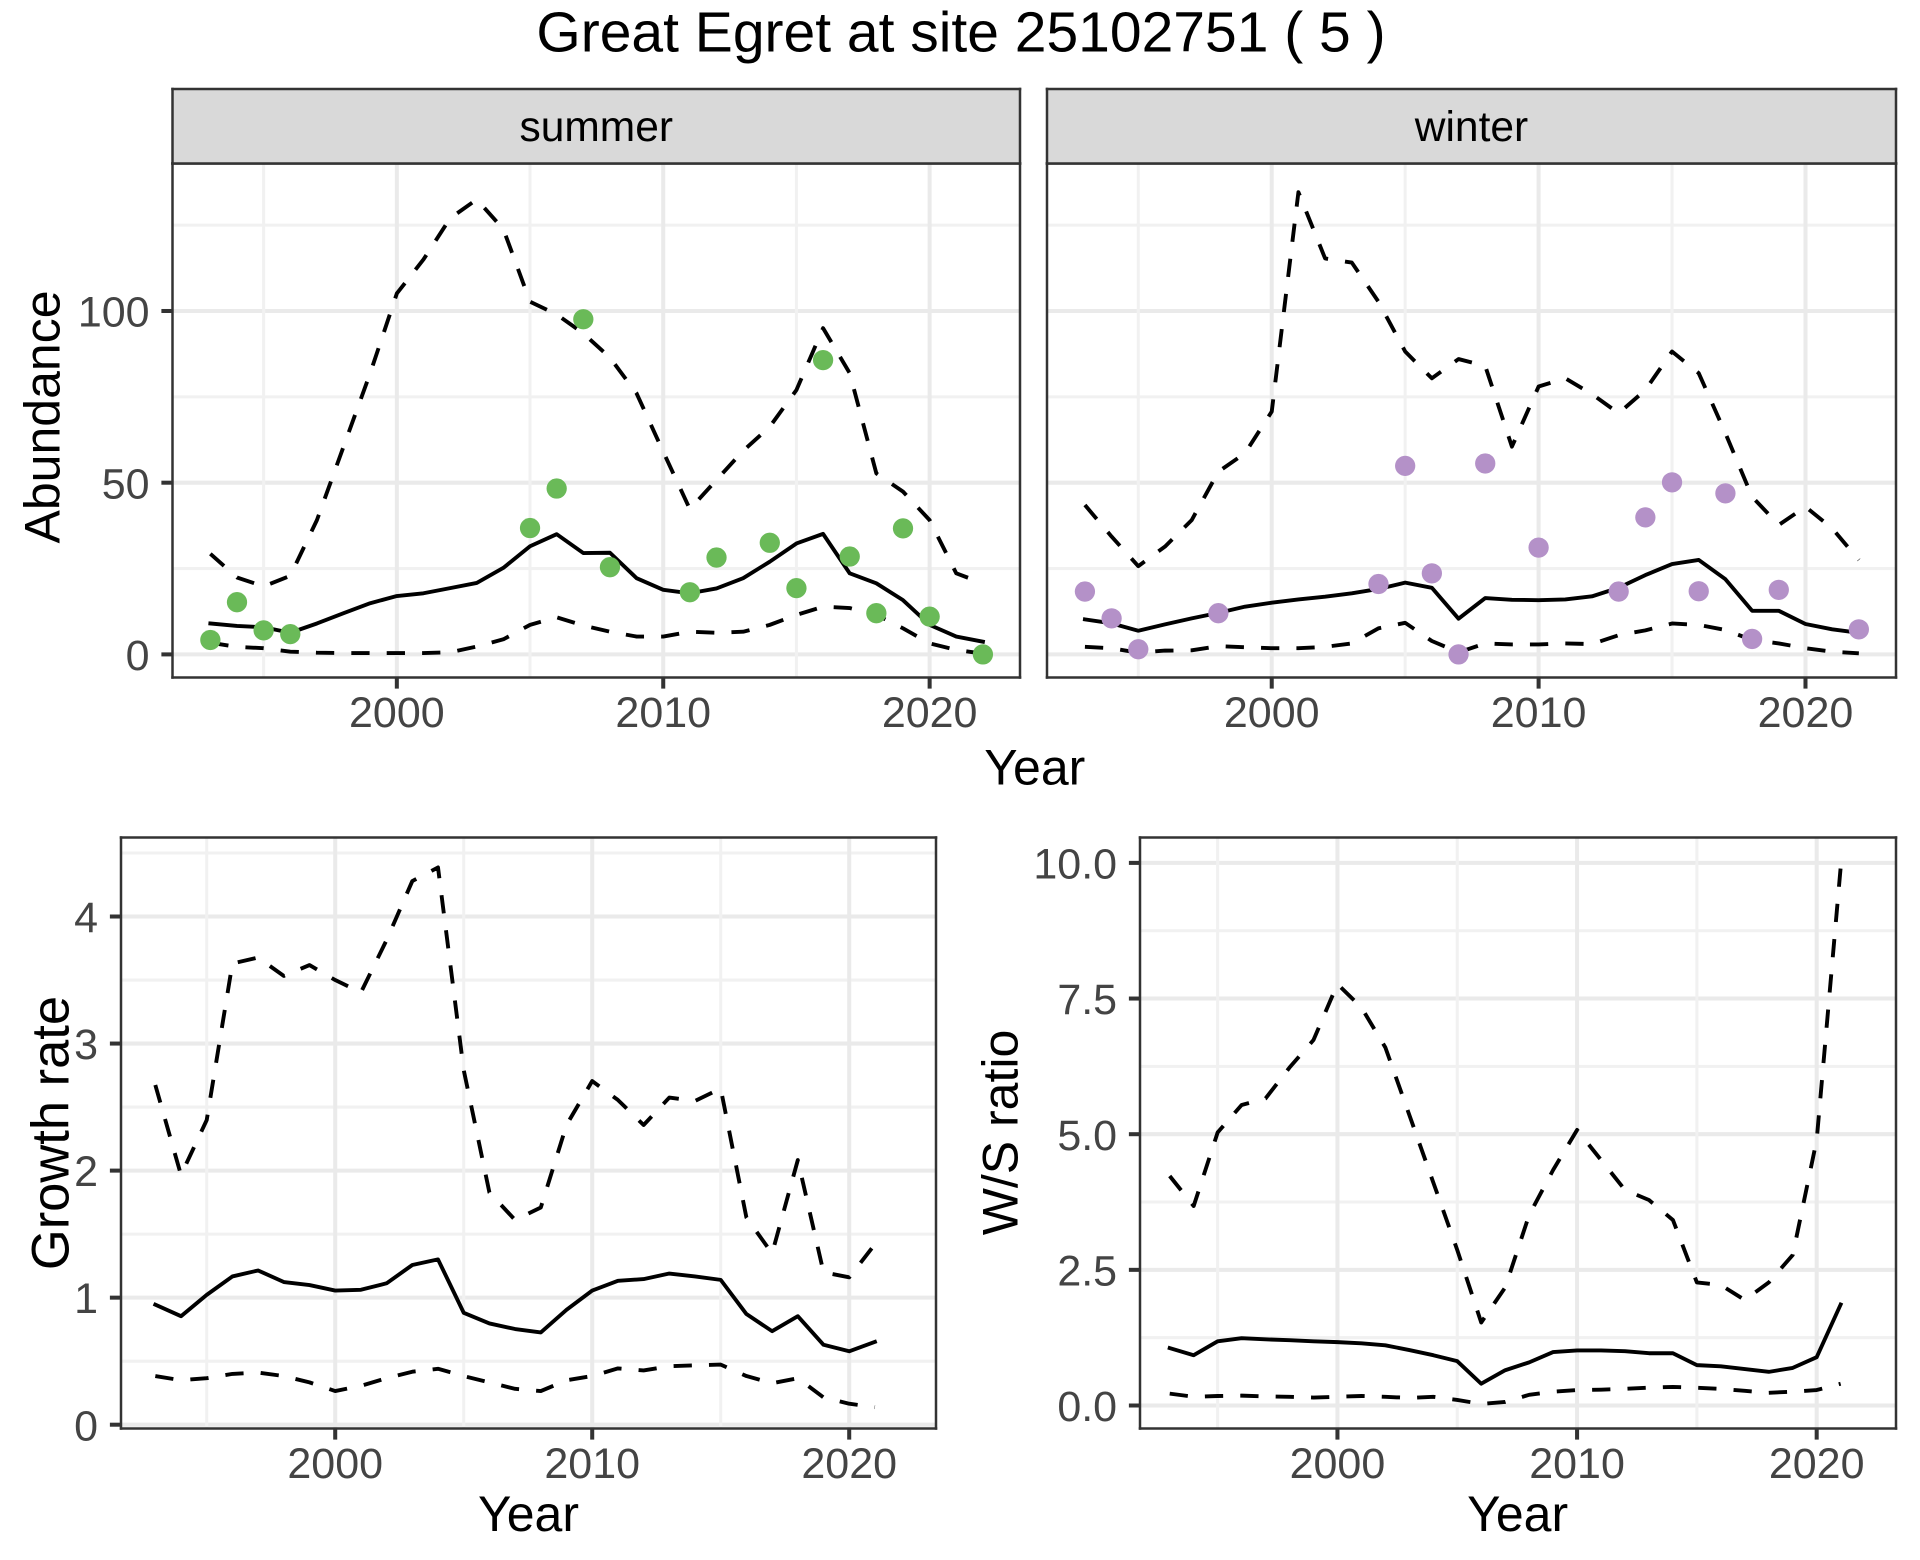 This screenshot has height=1560, width=1920. What do you see at coordinates (1075, 864) in the screenshot?
I see `svg-text: 10.0` at bounding box center [1075, 864].